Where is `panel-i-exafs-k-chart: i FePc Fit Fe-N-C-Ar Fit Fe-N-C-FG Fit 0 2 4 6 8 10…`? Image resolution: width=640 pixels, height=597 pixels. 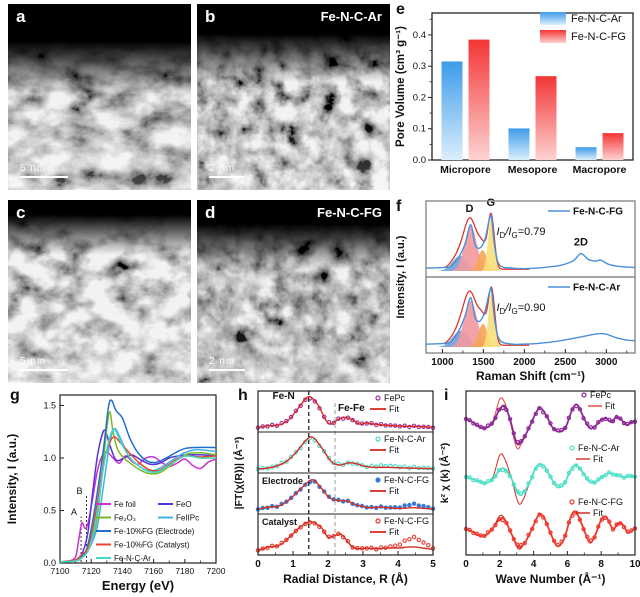 panel-i-exafs-k-chart: i FePc Fit Fe-N-C-Ar Fit Fe-N-C-FG Fit 0 2 4 6 8 10… is located at coordinates (539, 491).